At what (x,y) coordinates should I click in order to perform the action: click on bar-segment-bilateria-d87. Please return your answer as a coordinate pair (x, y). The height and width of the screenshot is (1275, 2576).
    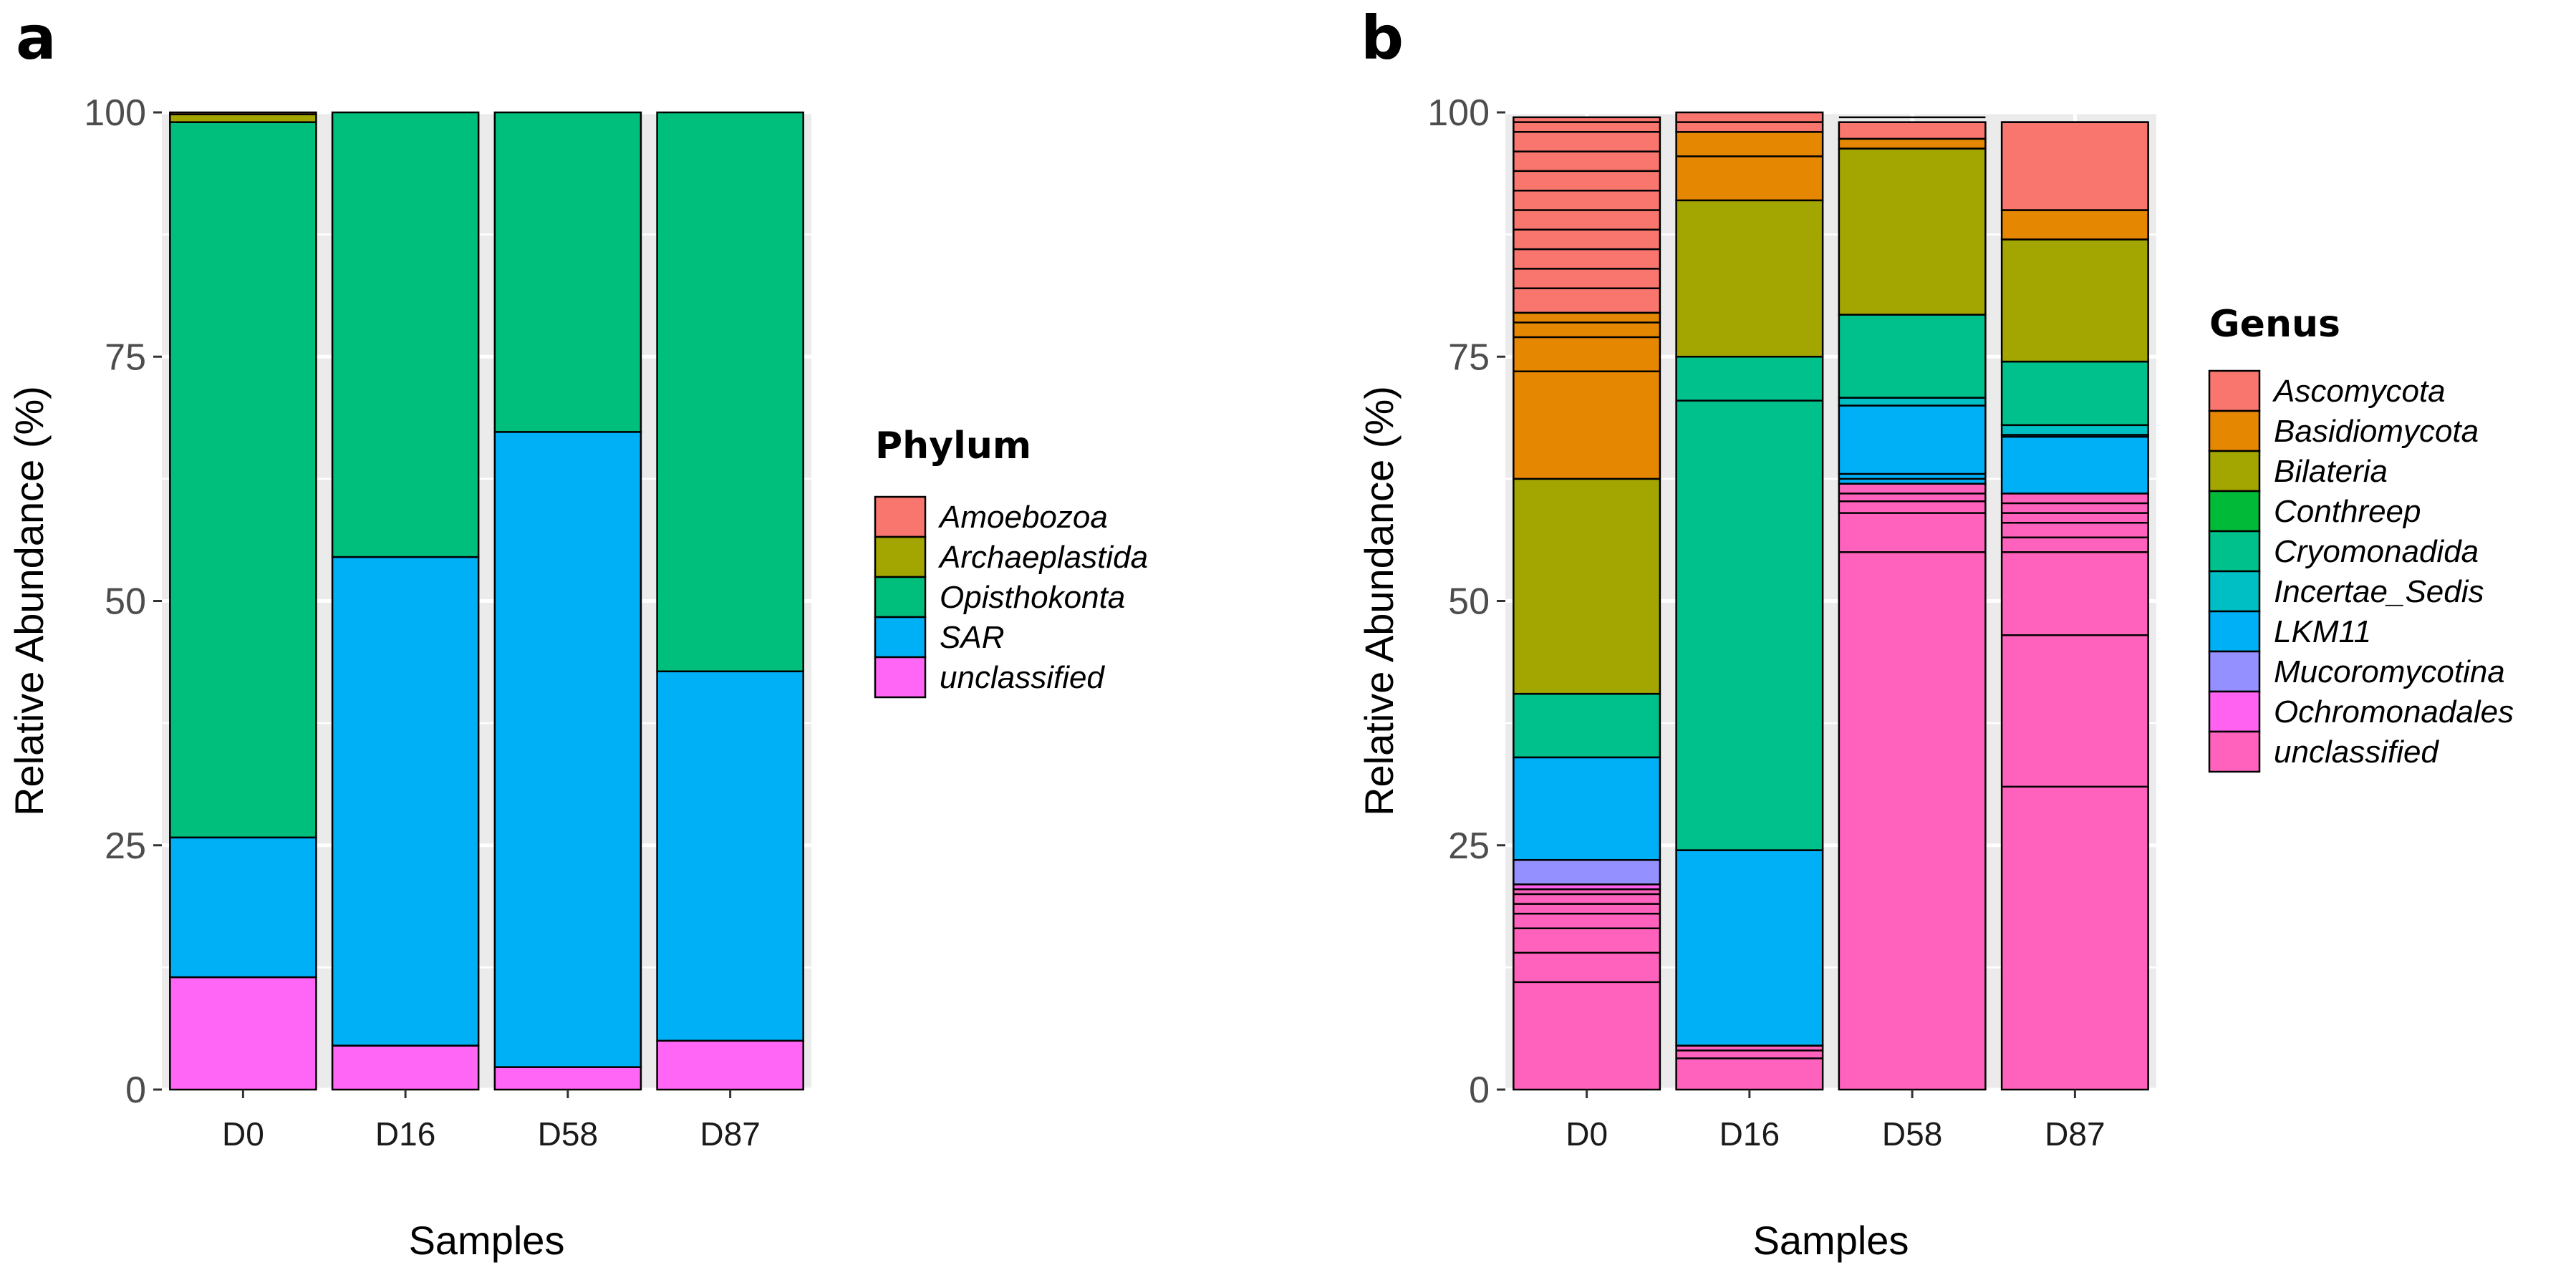
    Looking at the image, I should click on (2074, 301).